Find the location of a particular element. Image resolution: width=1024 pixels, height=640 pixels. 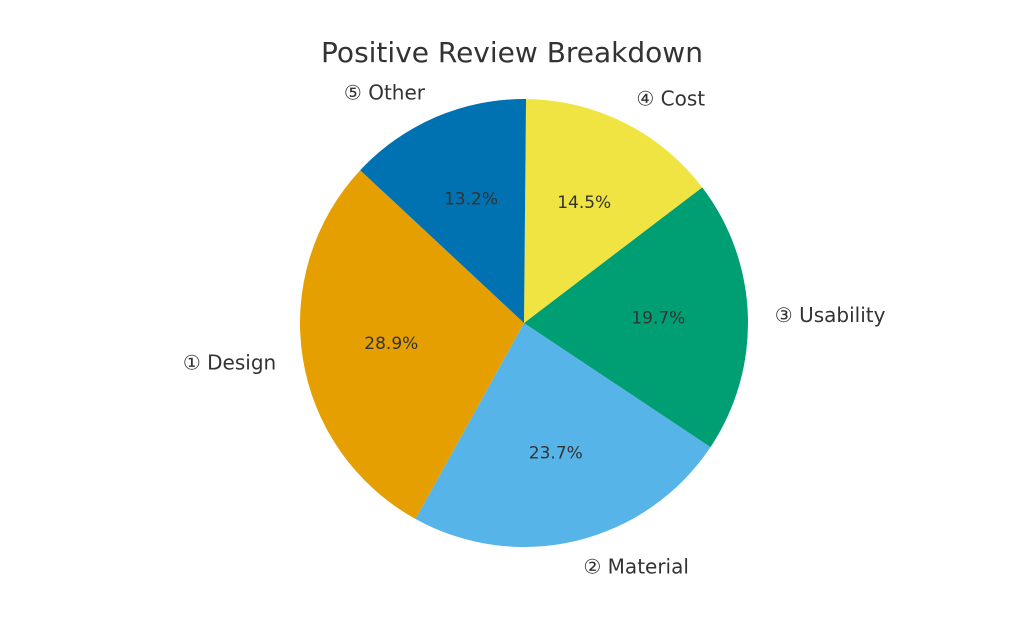

slice-design is located at coordinates (412, 344).